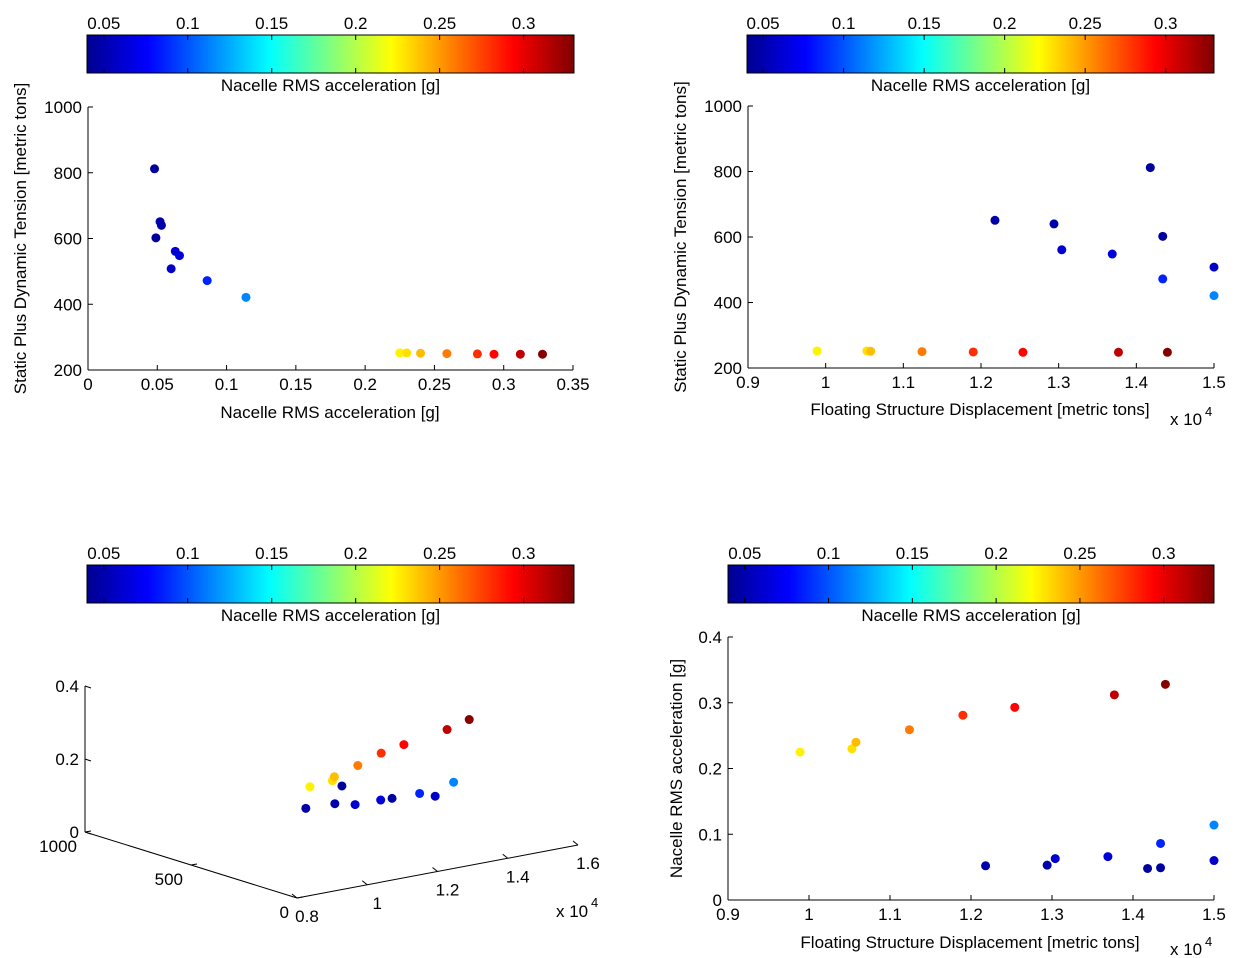 The image size is (1236, 958). I want to click on colorbar-tick-label: 0.2, so click(1005, 23).